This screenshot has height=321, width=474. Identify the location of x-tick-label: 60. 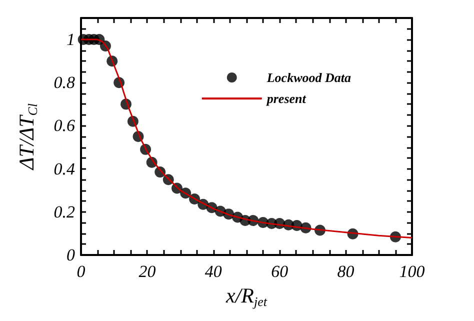
(280, 271).